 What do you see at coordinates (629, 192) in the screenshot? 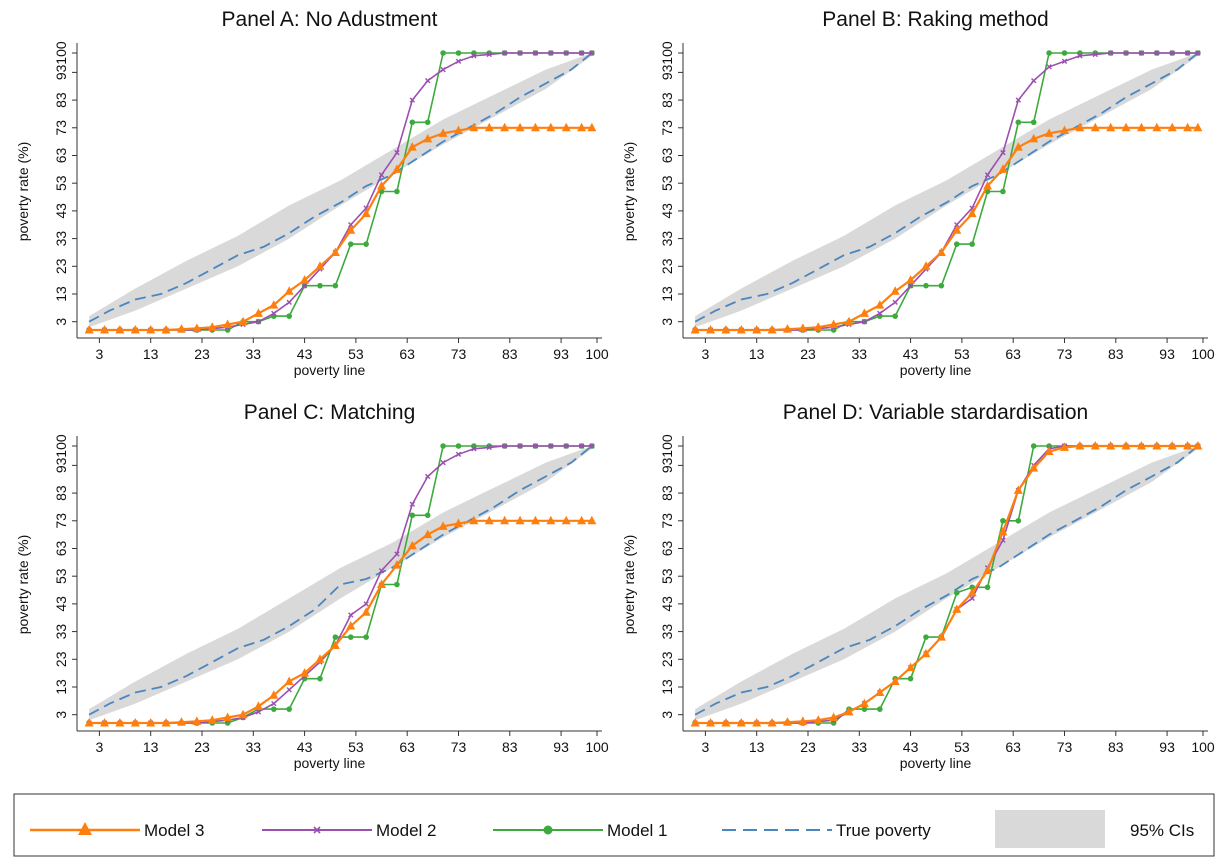
I see `y-axis-label: poverty rate (%)` at bounding box center [629, 192].